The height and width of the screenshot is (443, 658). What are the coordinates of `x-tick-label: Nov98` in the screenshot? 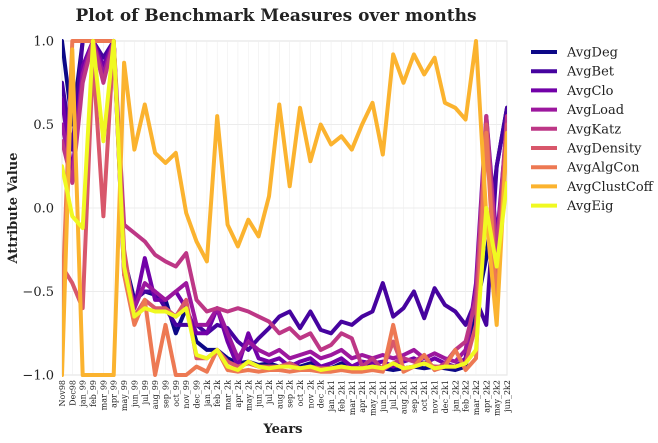 It's located at (62, 393).